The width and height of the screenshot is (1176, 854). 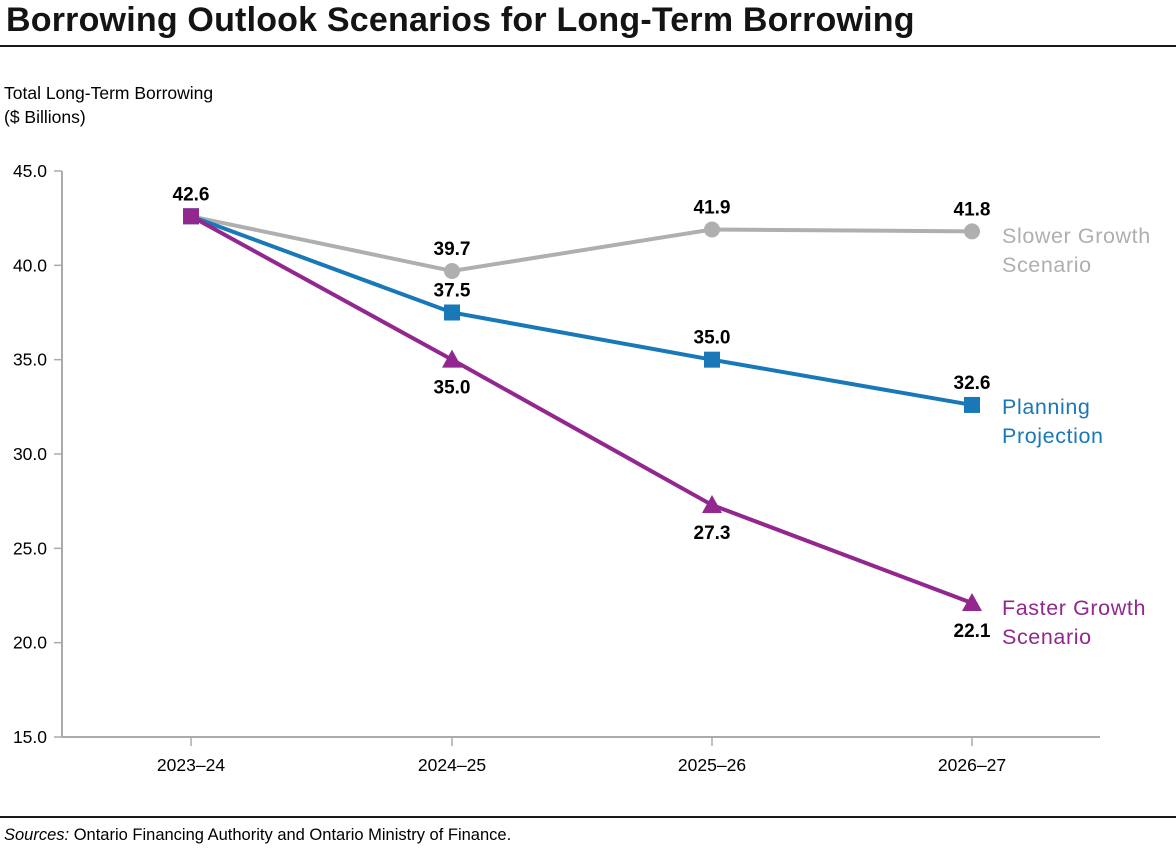 What do you see at coordinates (588, 46) in the screenshot?
I see `title-divider` at bounding box center [588, 46].